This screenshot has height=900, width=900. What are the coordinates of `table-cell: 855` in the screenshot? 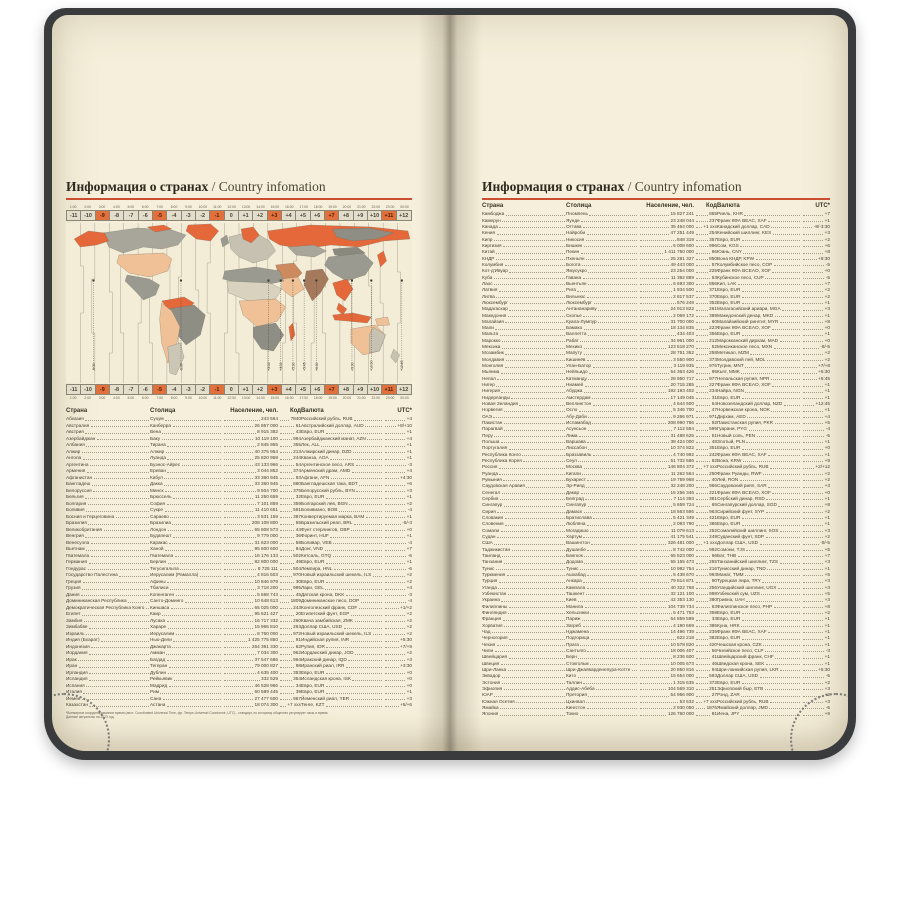 It's located at (705, 213).